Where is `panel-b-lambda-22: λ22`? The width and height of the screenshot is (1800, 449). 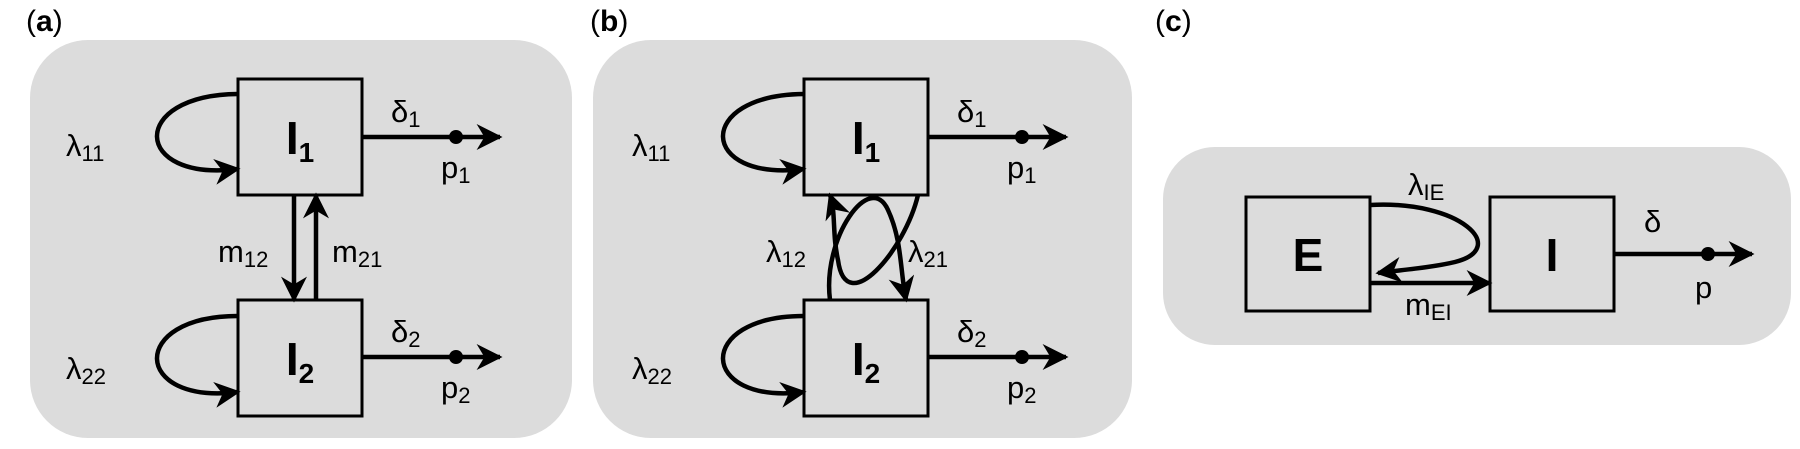
panel-b-lambda-22: λ22 is located at coordinates (652, 370).